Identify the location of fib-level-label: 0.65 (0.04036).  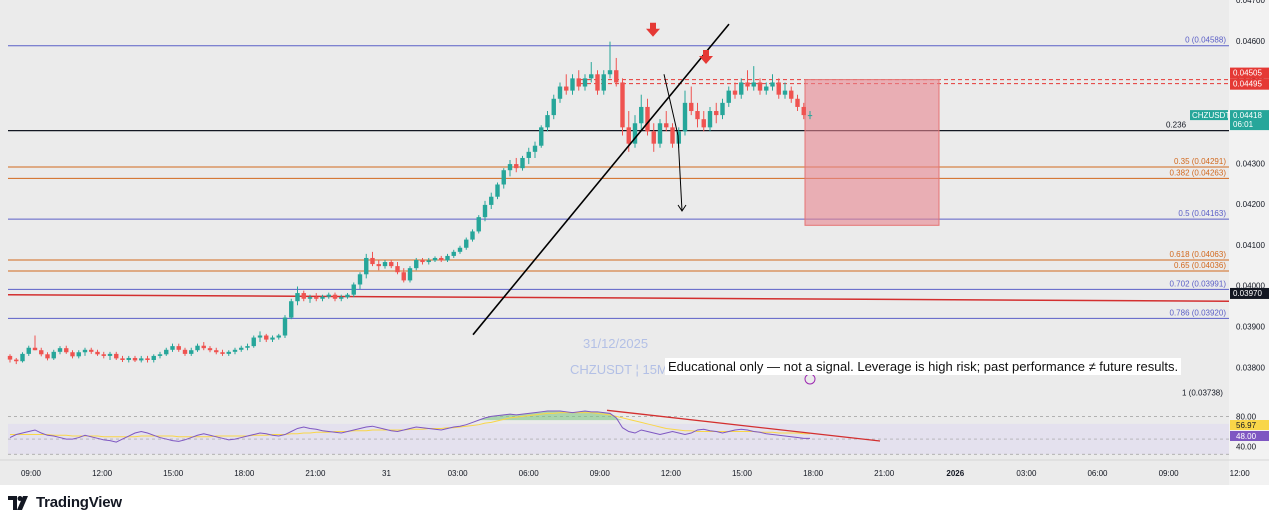
(1200, 265).